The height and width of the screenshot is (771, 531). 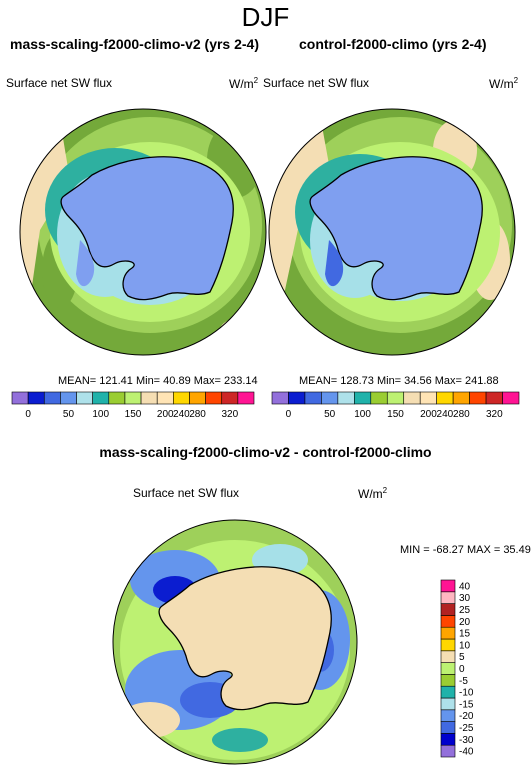 What do you see at coordinates (465, 645) in the screenshot?
I see `colorbar-tick-label: 10` at bounding box center [465, 645].